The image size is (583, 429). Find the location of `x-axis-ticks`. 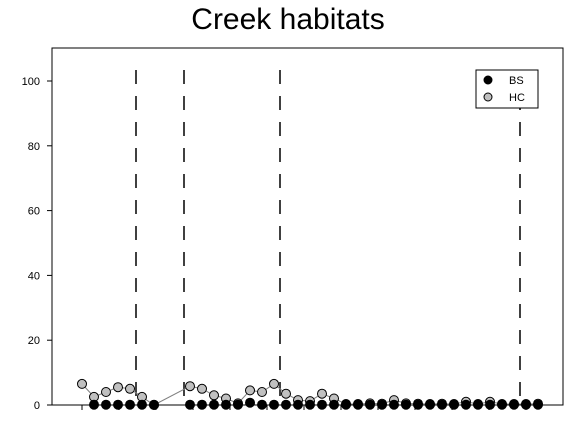

x-axis-ticks is located at coordinates (304, 407).